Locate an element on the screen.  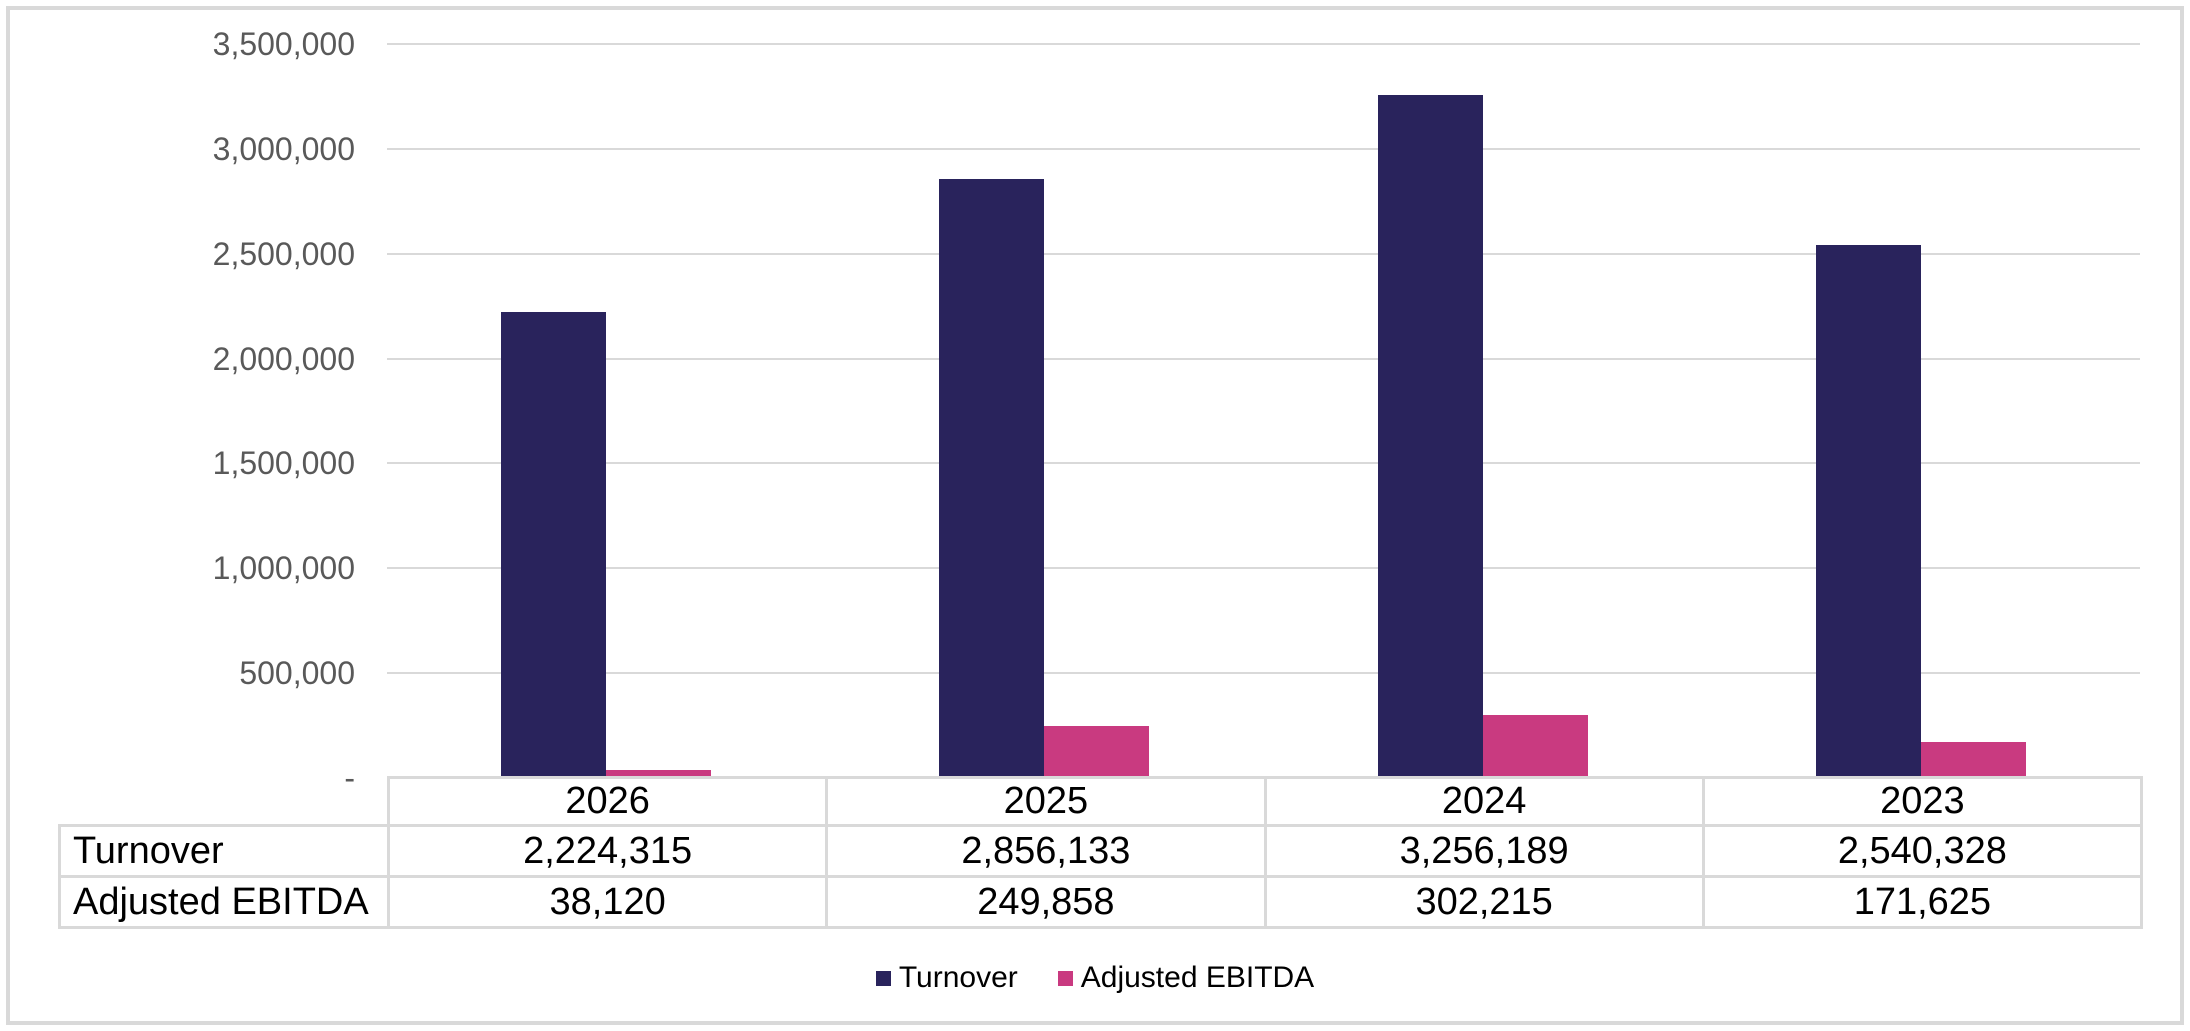
table-value-cell: 171,625 is located at coordinates (1922, 902).